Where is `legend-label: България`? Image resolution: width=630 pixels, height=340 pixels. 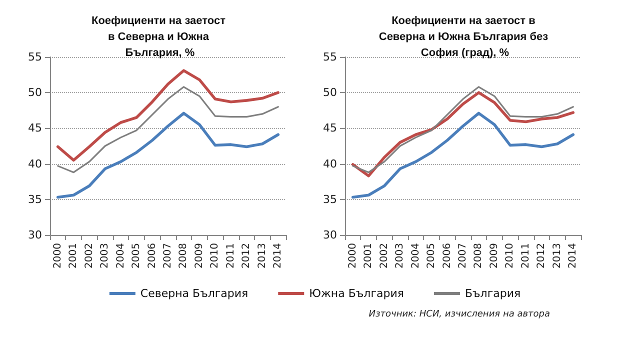
legend-label: България is located at coordinates (492, 293).